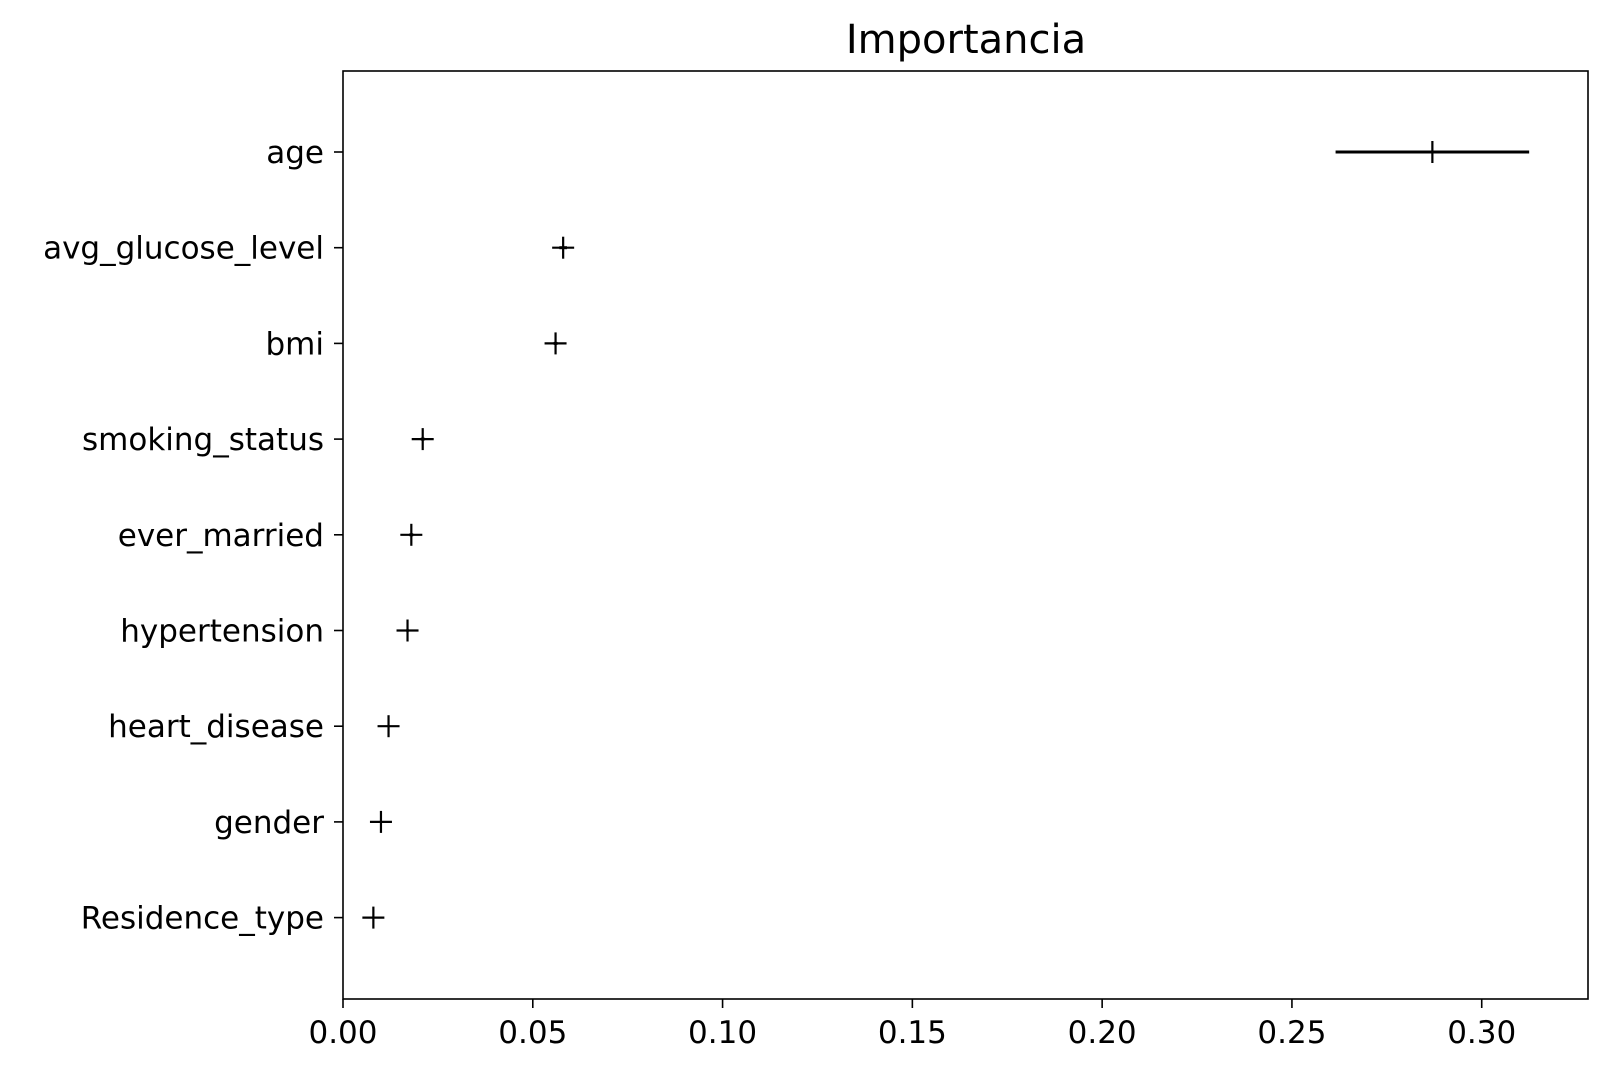 The height and width of the screenshot is (1067, 1601). What do you see at coordinates (1102, 1033) in the screenshot?
I see `x-tick-label: 0.20` at bounding box center [1102, 1033].